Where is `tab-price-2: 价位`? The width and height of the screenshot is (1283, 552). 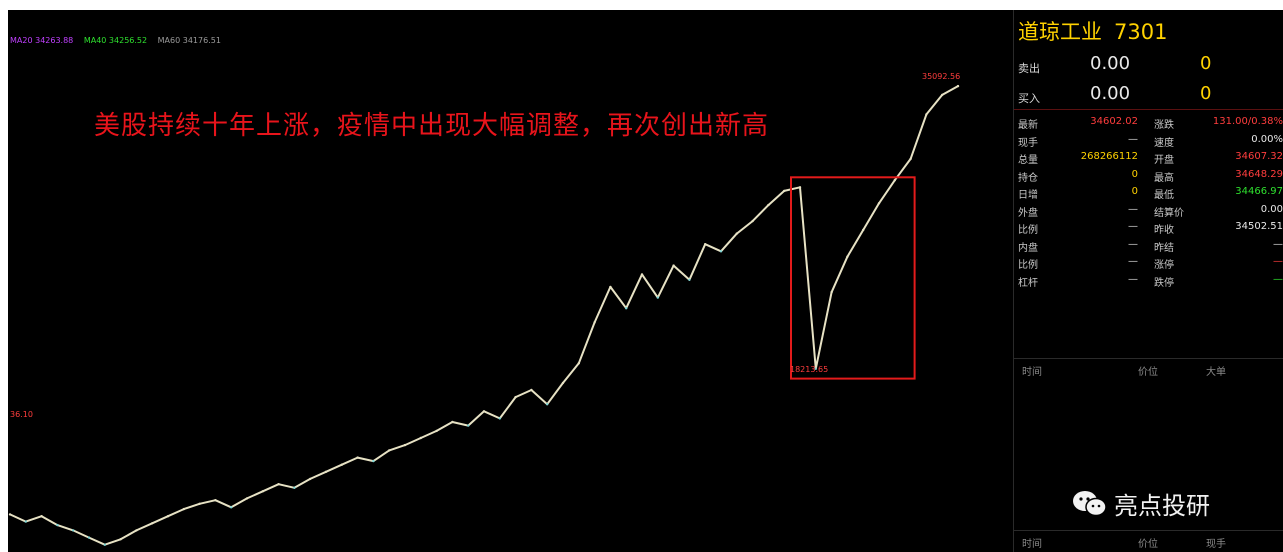
tab-price-2: 价位 is located at coordinates (1148, 544).